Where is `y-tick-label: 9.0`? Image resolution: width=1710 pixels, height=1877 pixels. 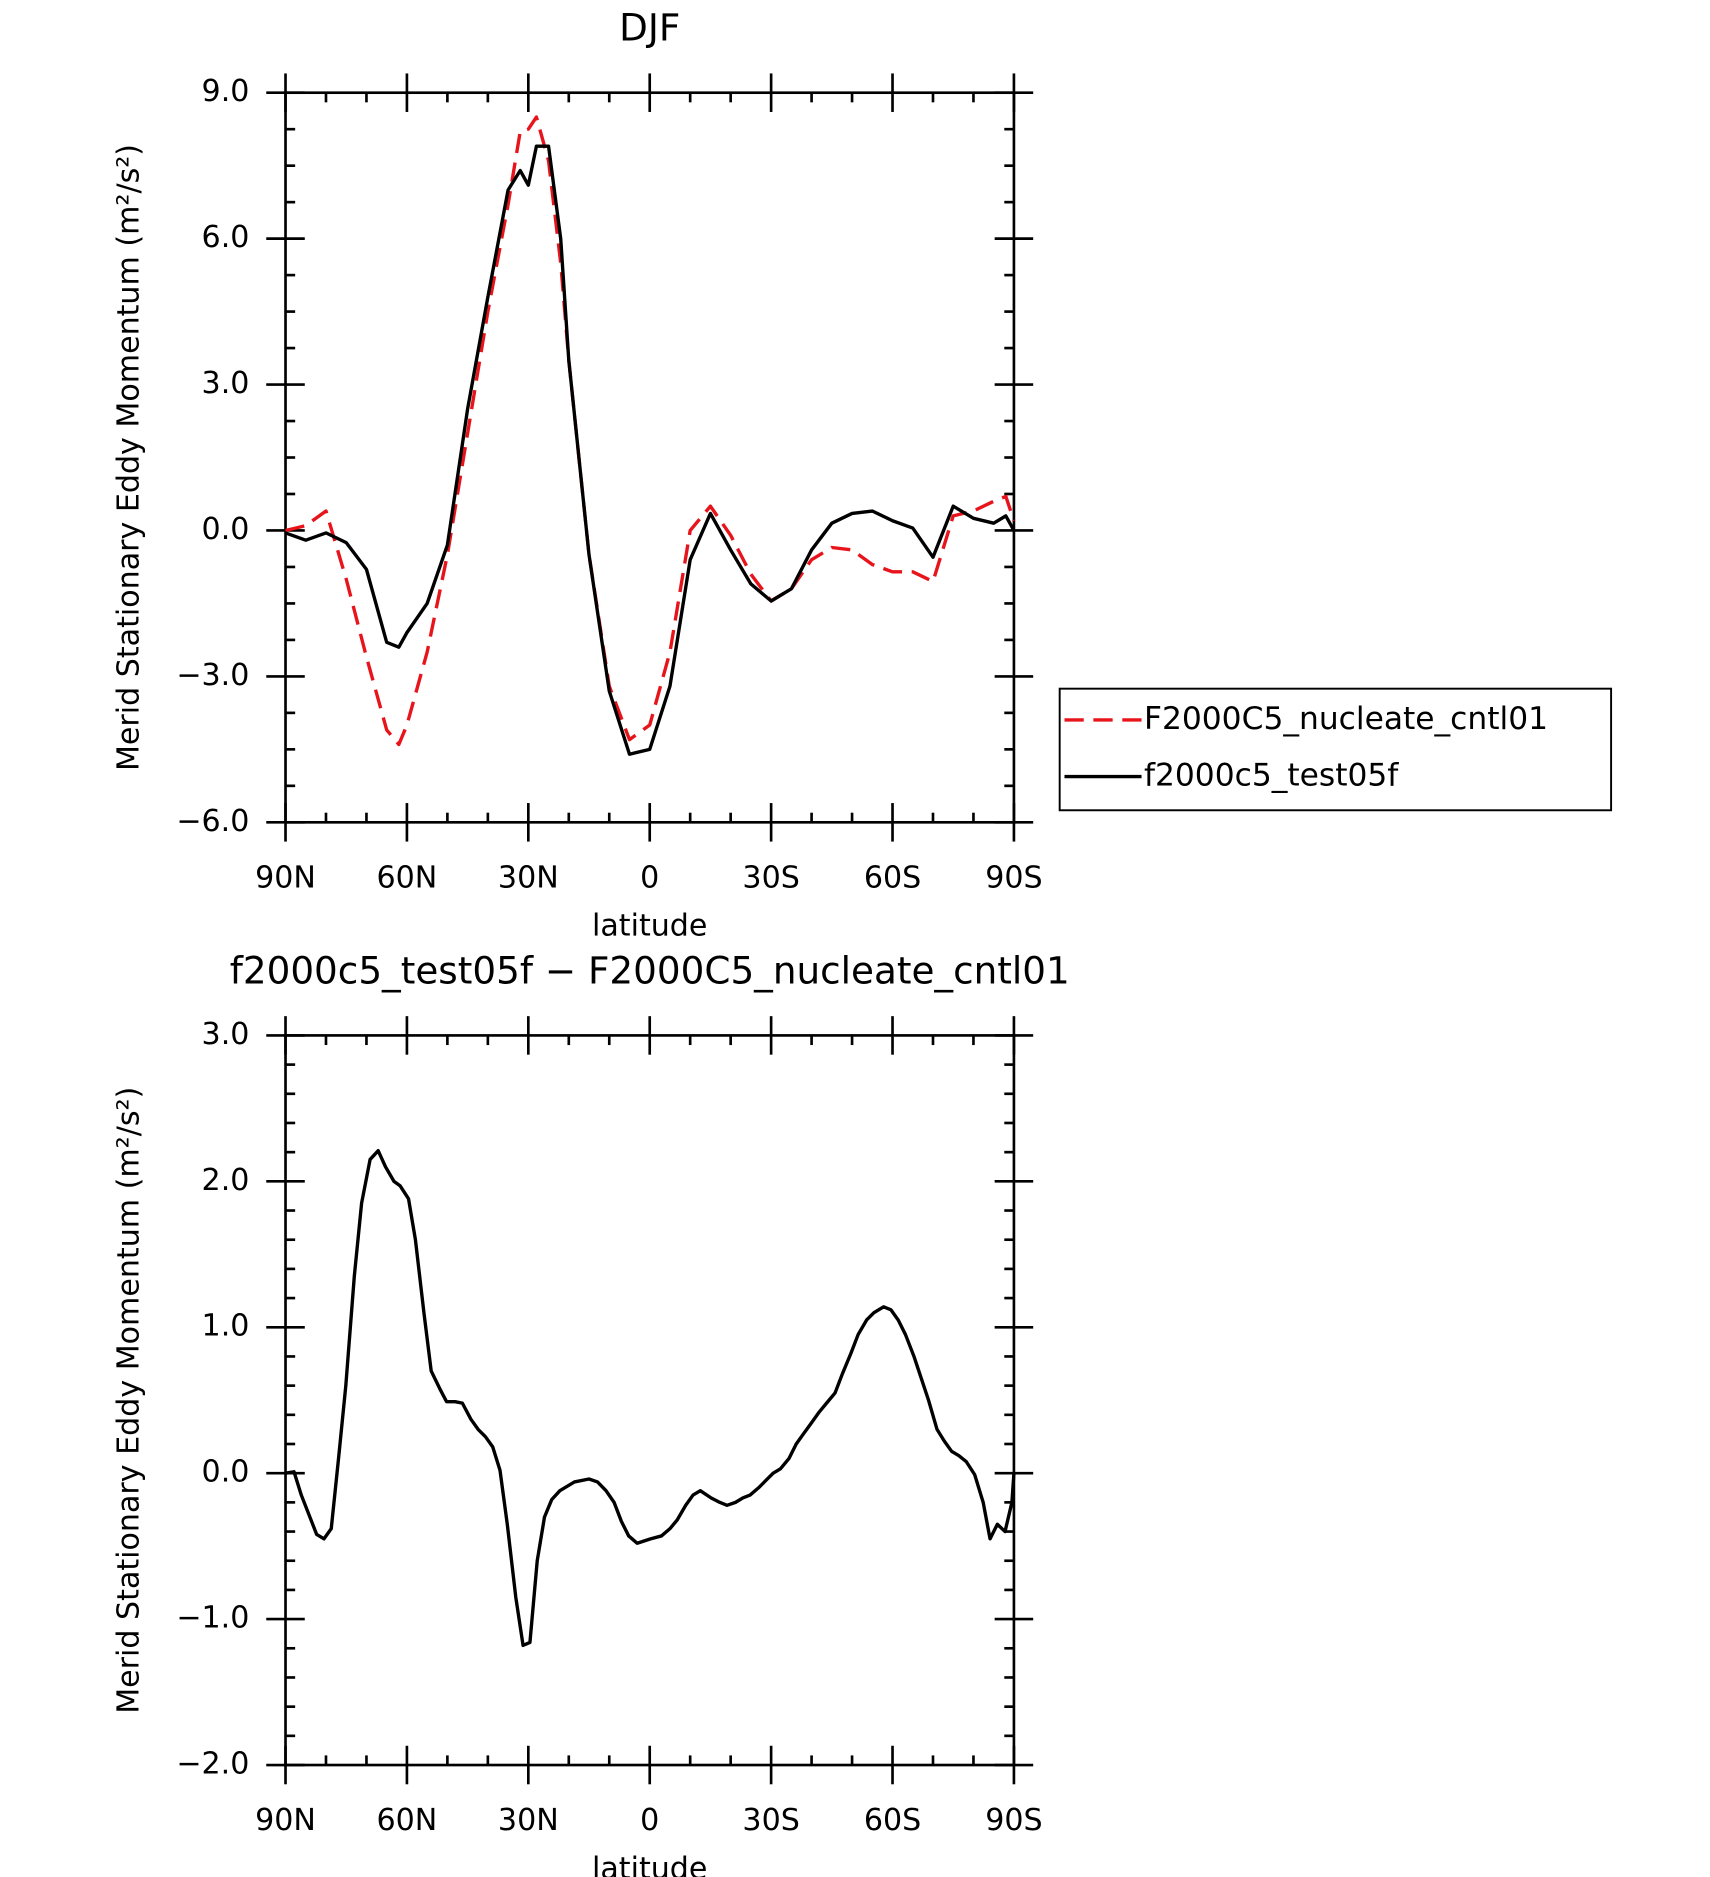
y-tick-label: 9.0 is located at coordinates (226, 91).